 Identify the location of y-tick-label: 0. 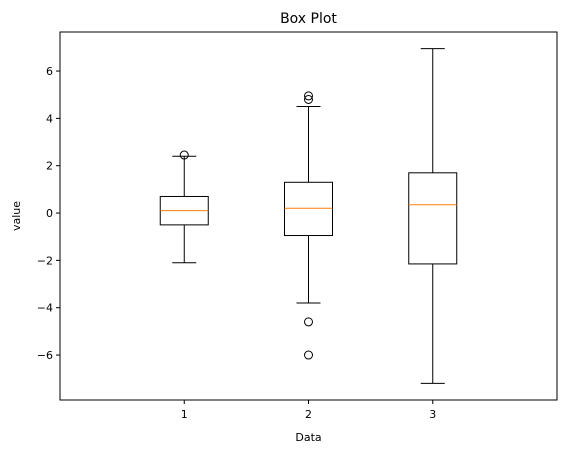
(49, 213).